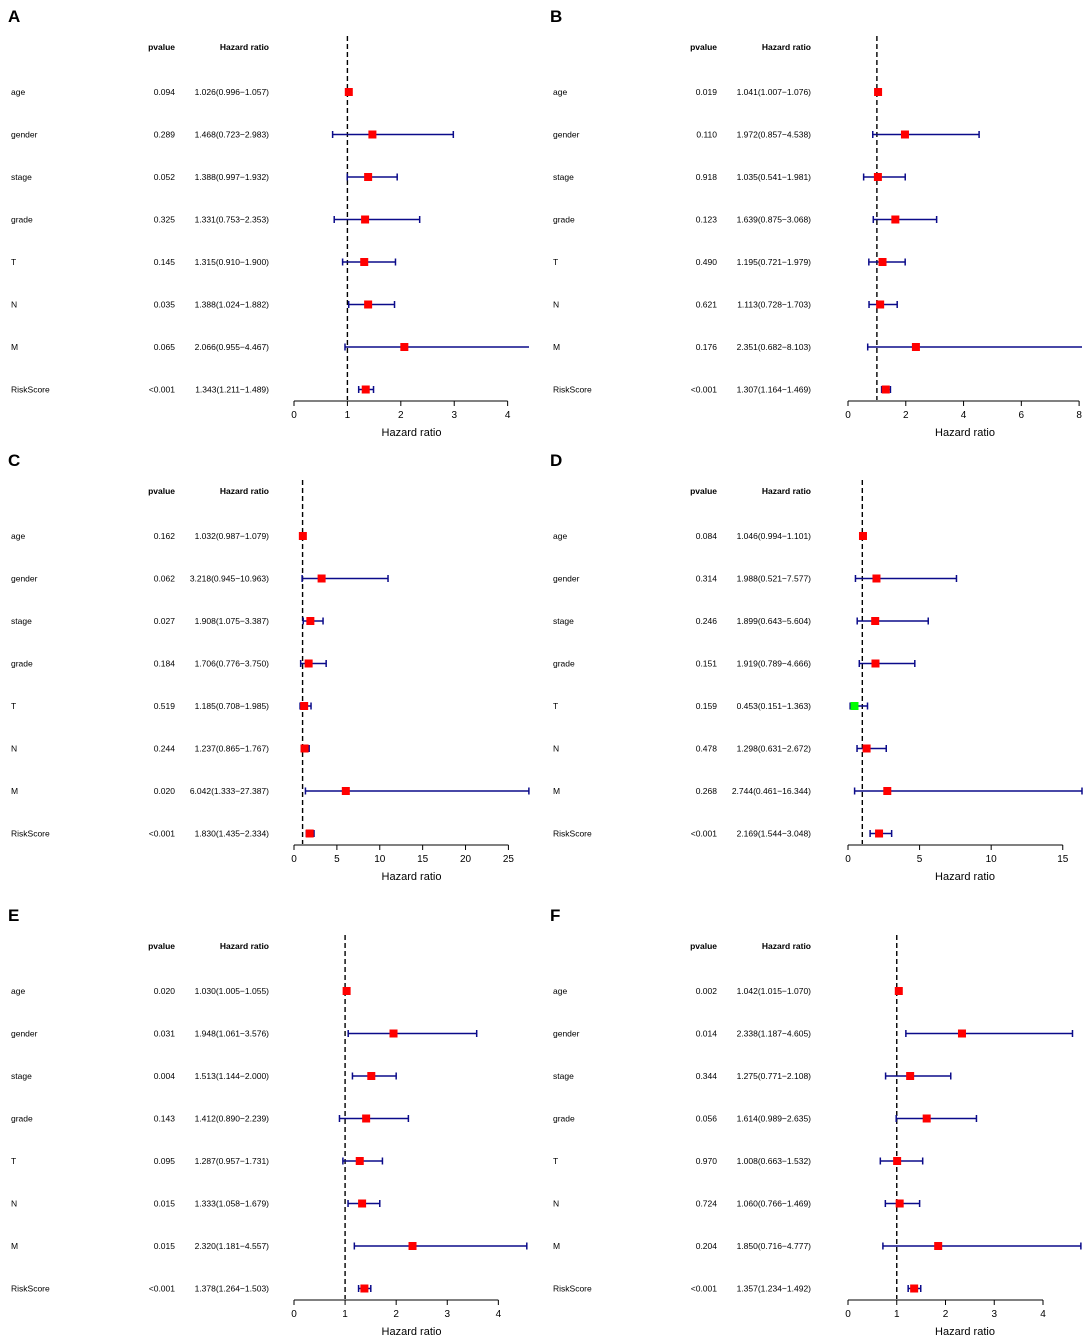 Image resolution: width=1084 pixels, height=1338 pixels. Describe the element at coordinates (725, 305) in the screenshot. I see `forest-row: N 0.621 1.113(0.728−1.703)` at that location.